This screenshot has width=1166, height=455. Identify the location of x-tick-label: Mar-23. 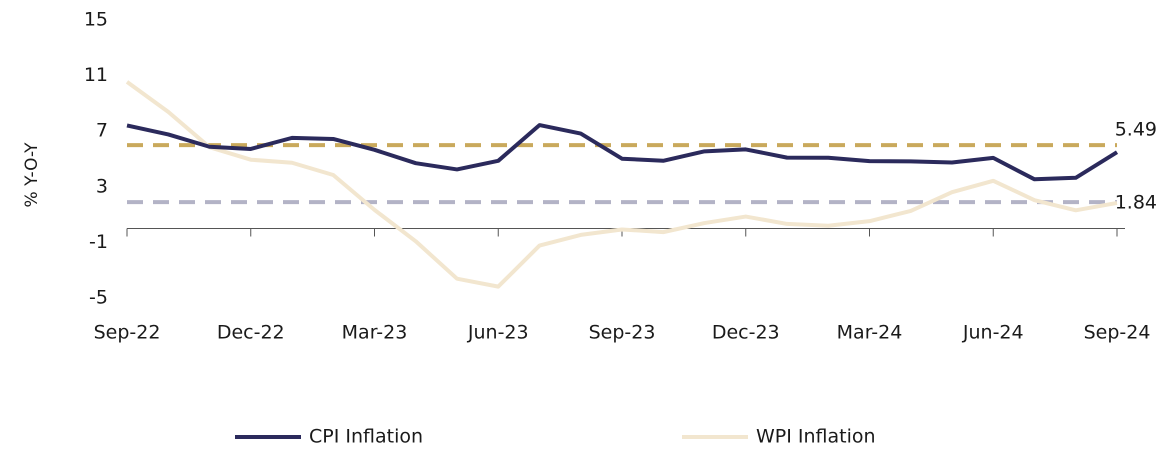
(375, 333).